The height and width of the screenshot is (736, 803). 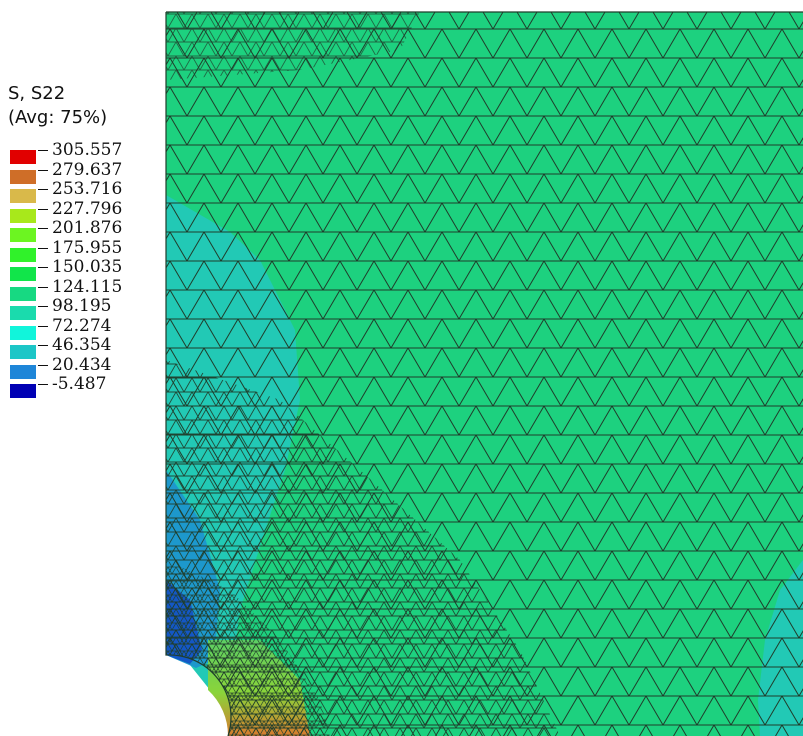 I want to click on legend-title-variable: S, S22, so click(x=36, y=94).